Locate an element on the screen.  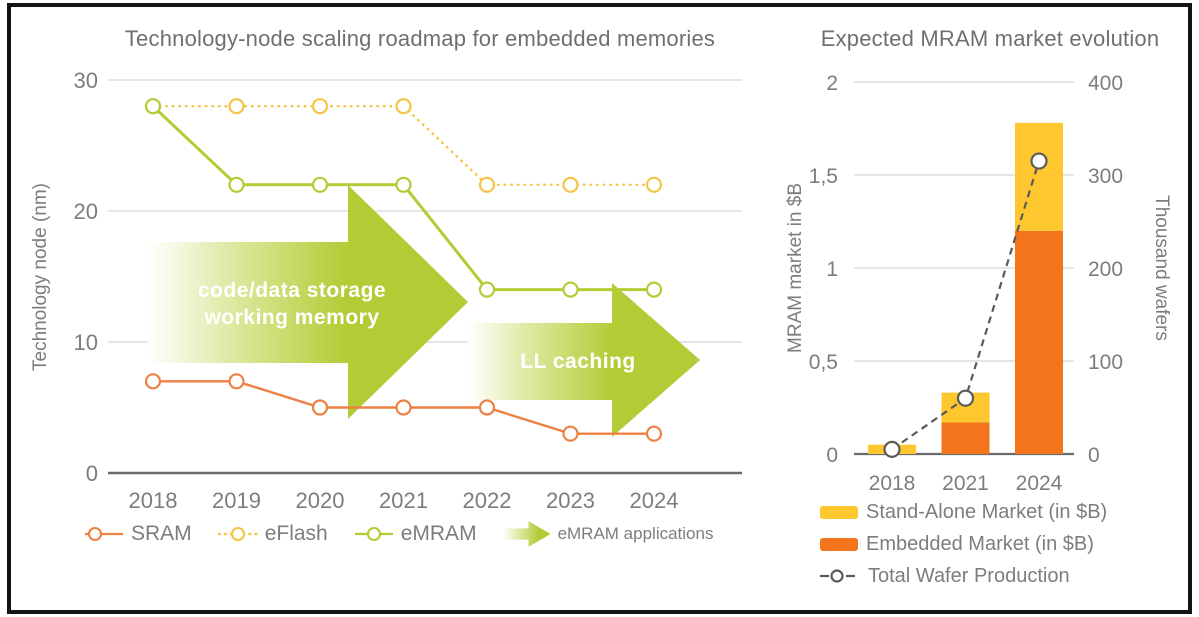
arrow-ll-caching is located at coordinates (584, 360).